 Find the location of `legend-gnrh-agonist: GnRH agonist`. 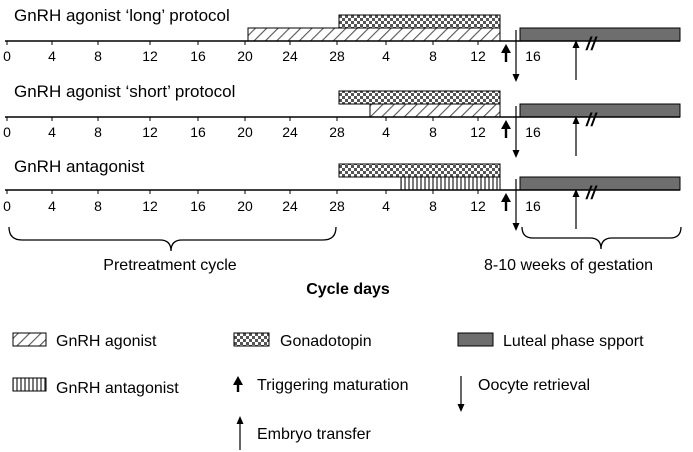

legend-gnrh-agonist: GnRH agonist is located at coordinates (84, 341).